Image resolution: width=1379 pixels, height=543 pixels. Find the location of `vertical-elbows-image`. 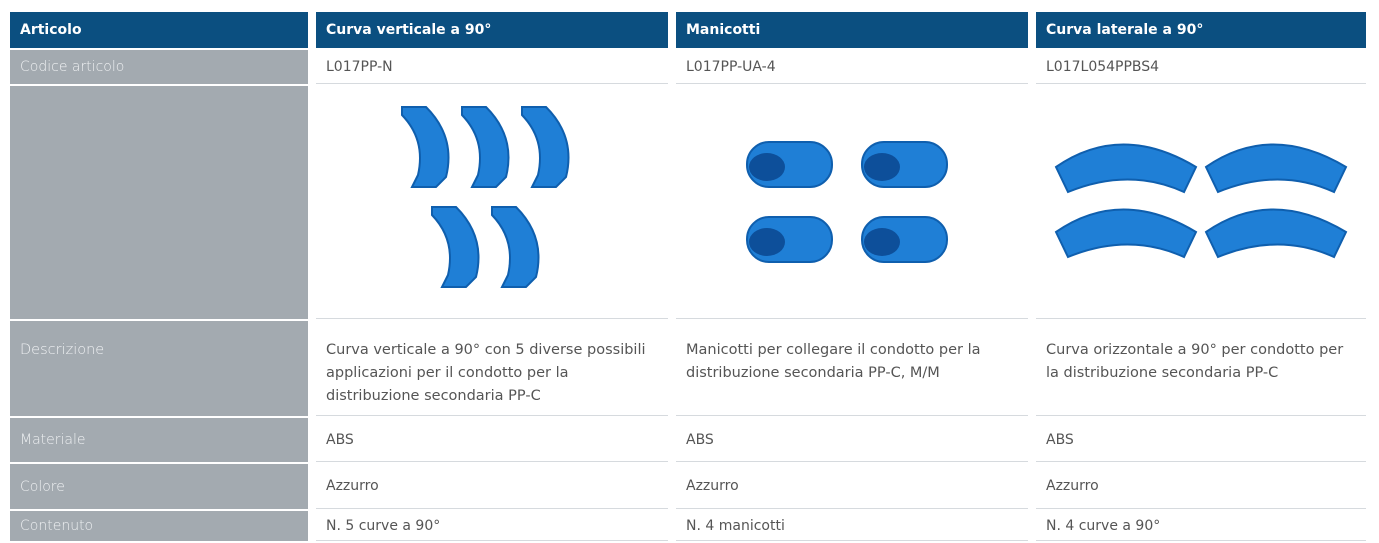

vertical-elbows-image is located at coordinates (485, 197).